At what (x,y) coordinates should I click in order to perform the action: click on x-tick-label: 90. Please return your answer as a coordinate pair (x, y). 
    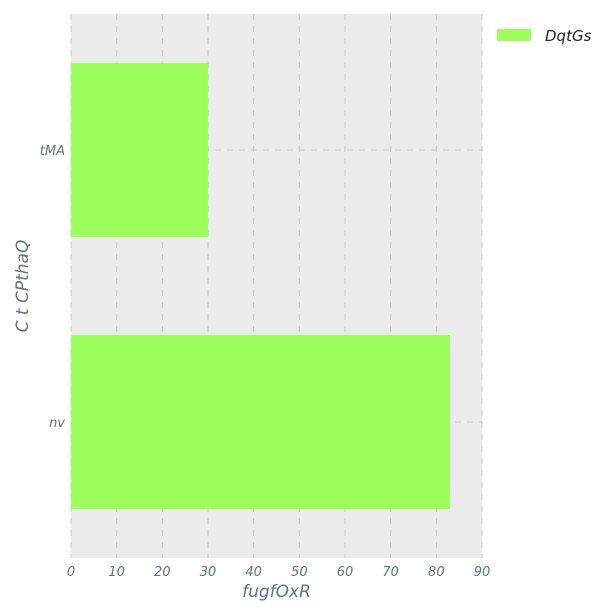
    Looking at the image, I should click on (482, 572).